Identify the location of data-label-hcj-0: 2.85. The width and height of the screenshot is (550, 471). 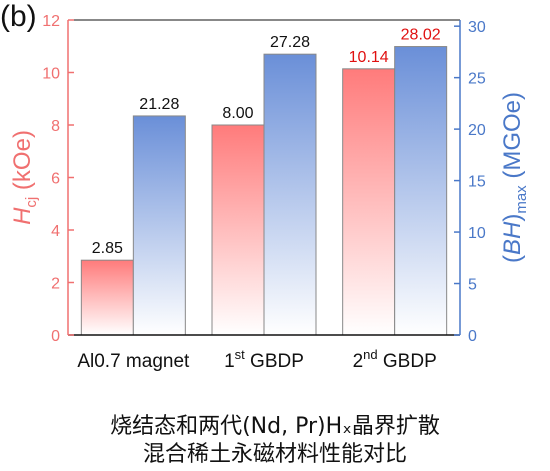
(107, 248).